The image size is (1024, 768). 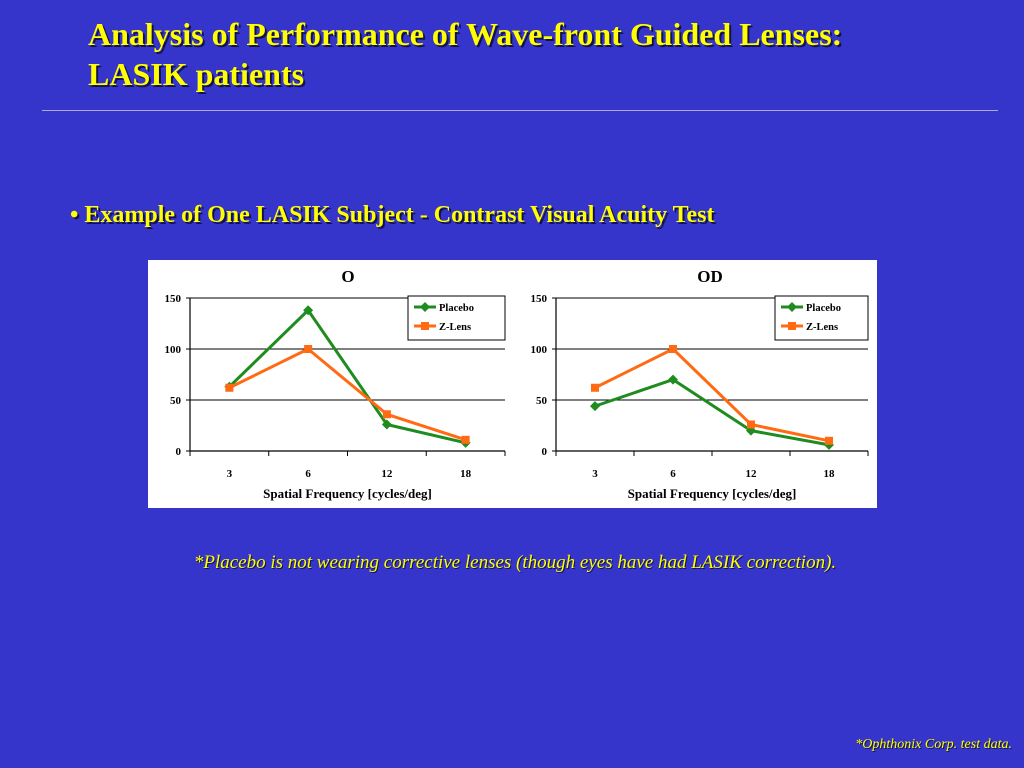 I want to click on chart-title: OD, so click(x=710, y=276).